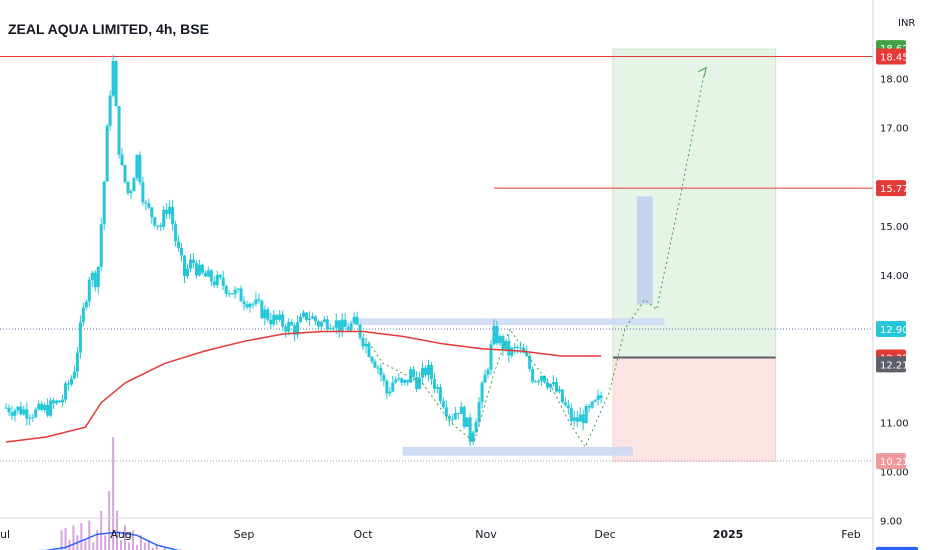 The width and height of the screenshot is (932, 550). What do you see at coordinates (891, 522) in the screenshot?
I see `price-tick-0: 9.00` at bounding box center [891, 522].